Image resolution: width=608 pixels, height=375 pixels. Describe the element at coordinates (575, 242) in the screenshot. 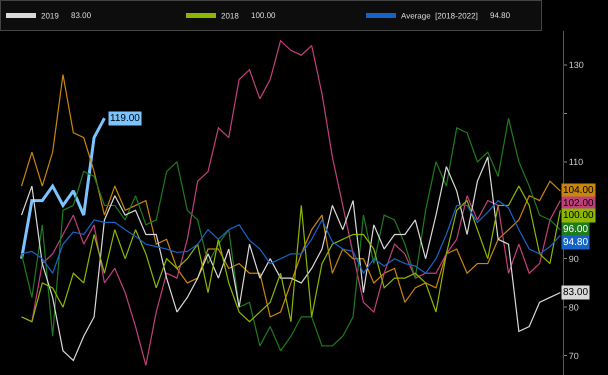

I see `data-label: 94.80` at that location.